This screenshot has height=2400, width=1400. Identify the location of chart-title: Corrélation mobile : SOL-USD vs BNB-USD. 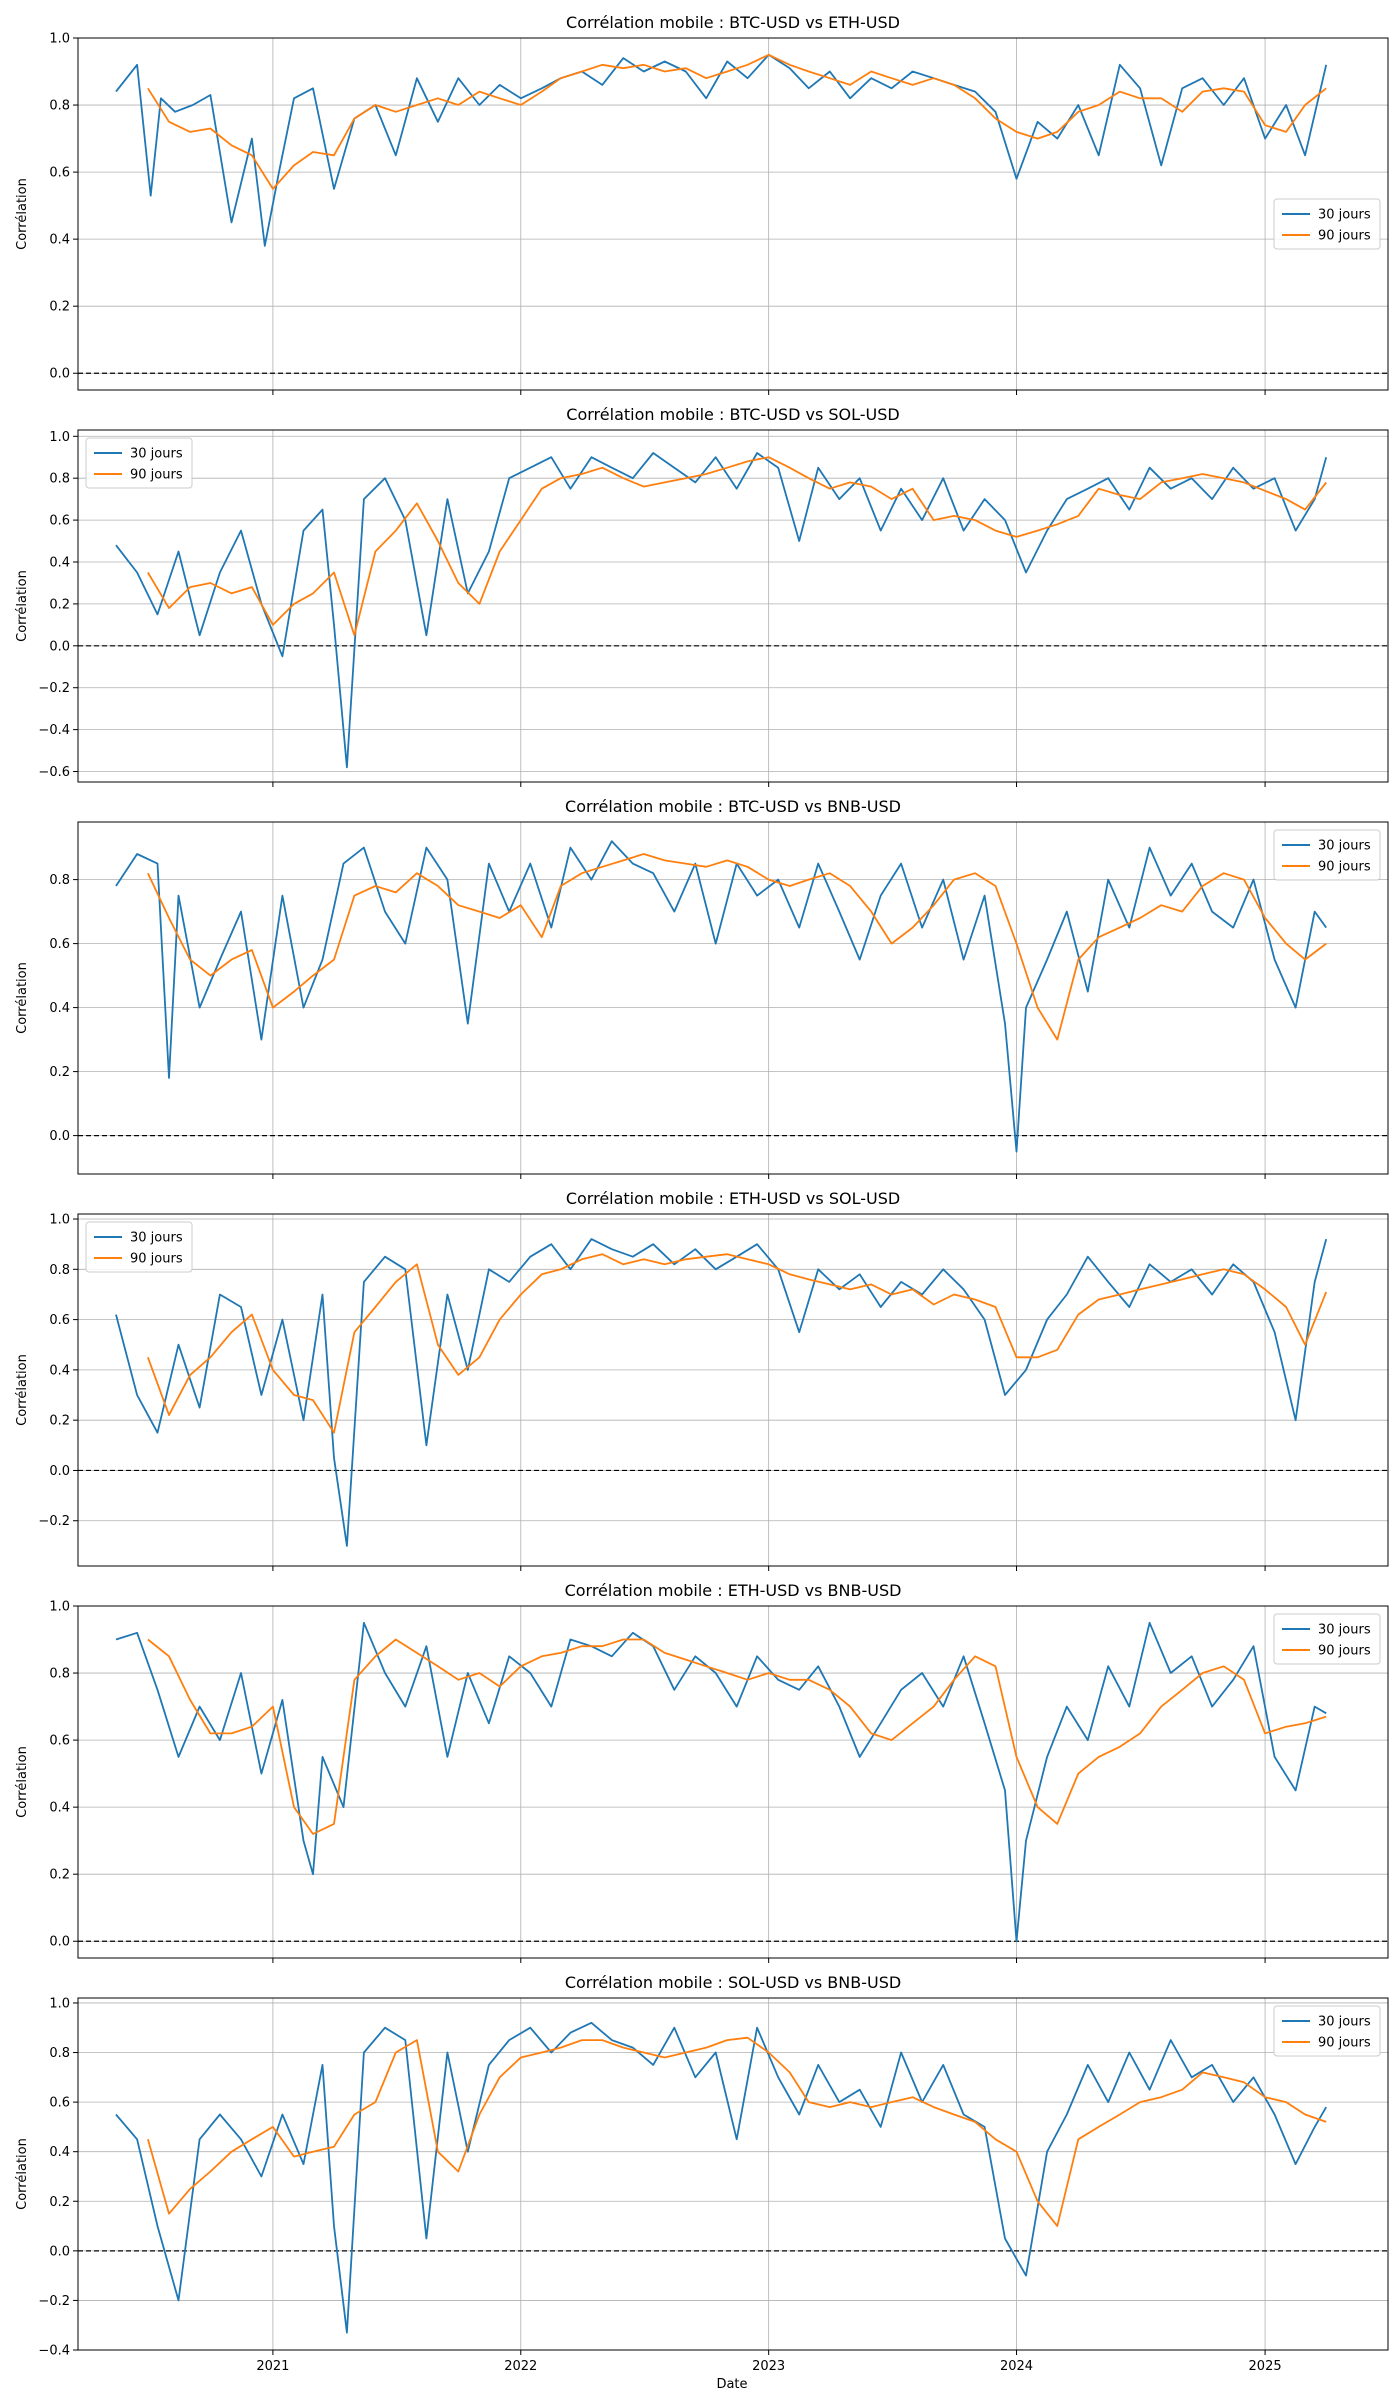
(733, 1982).